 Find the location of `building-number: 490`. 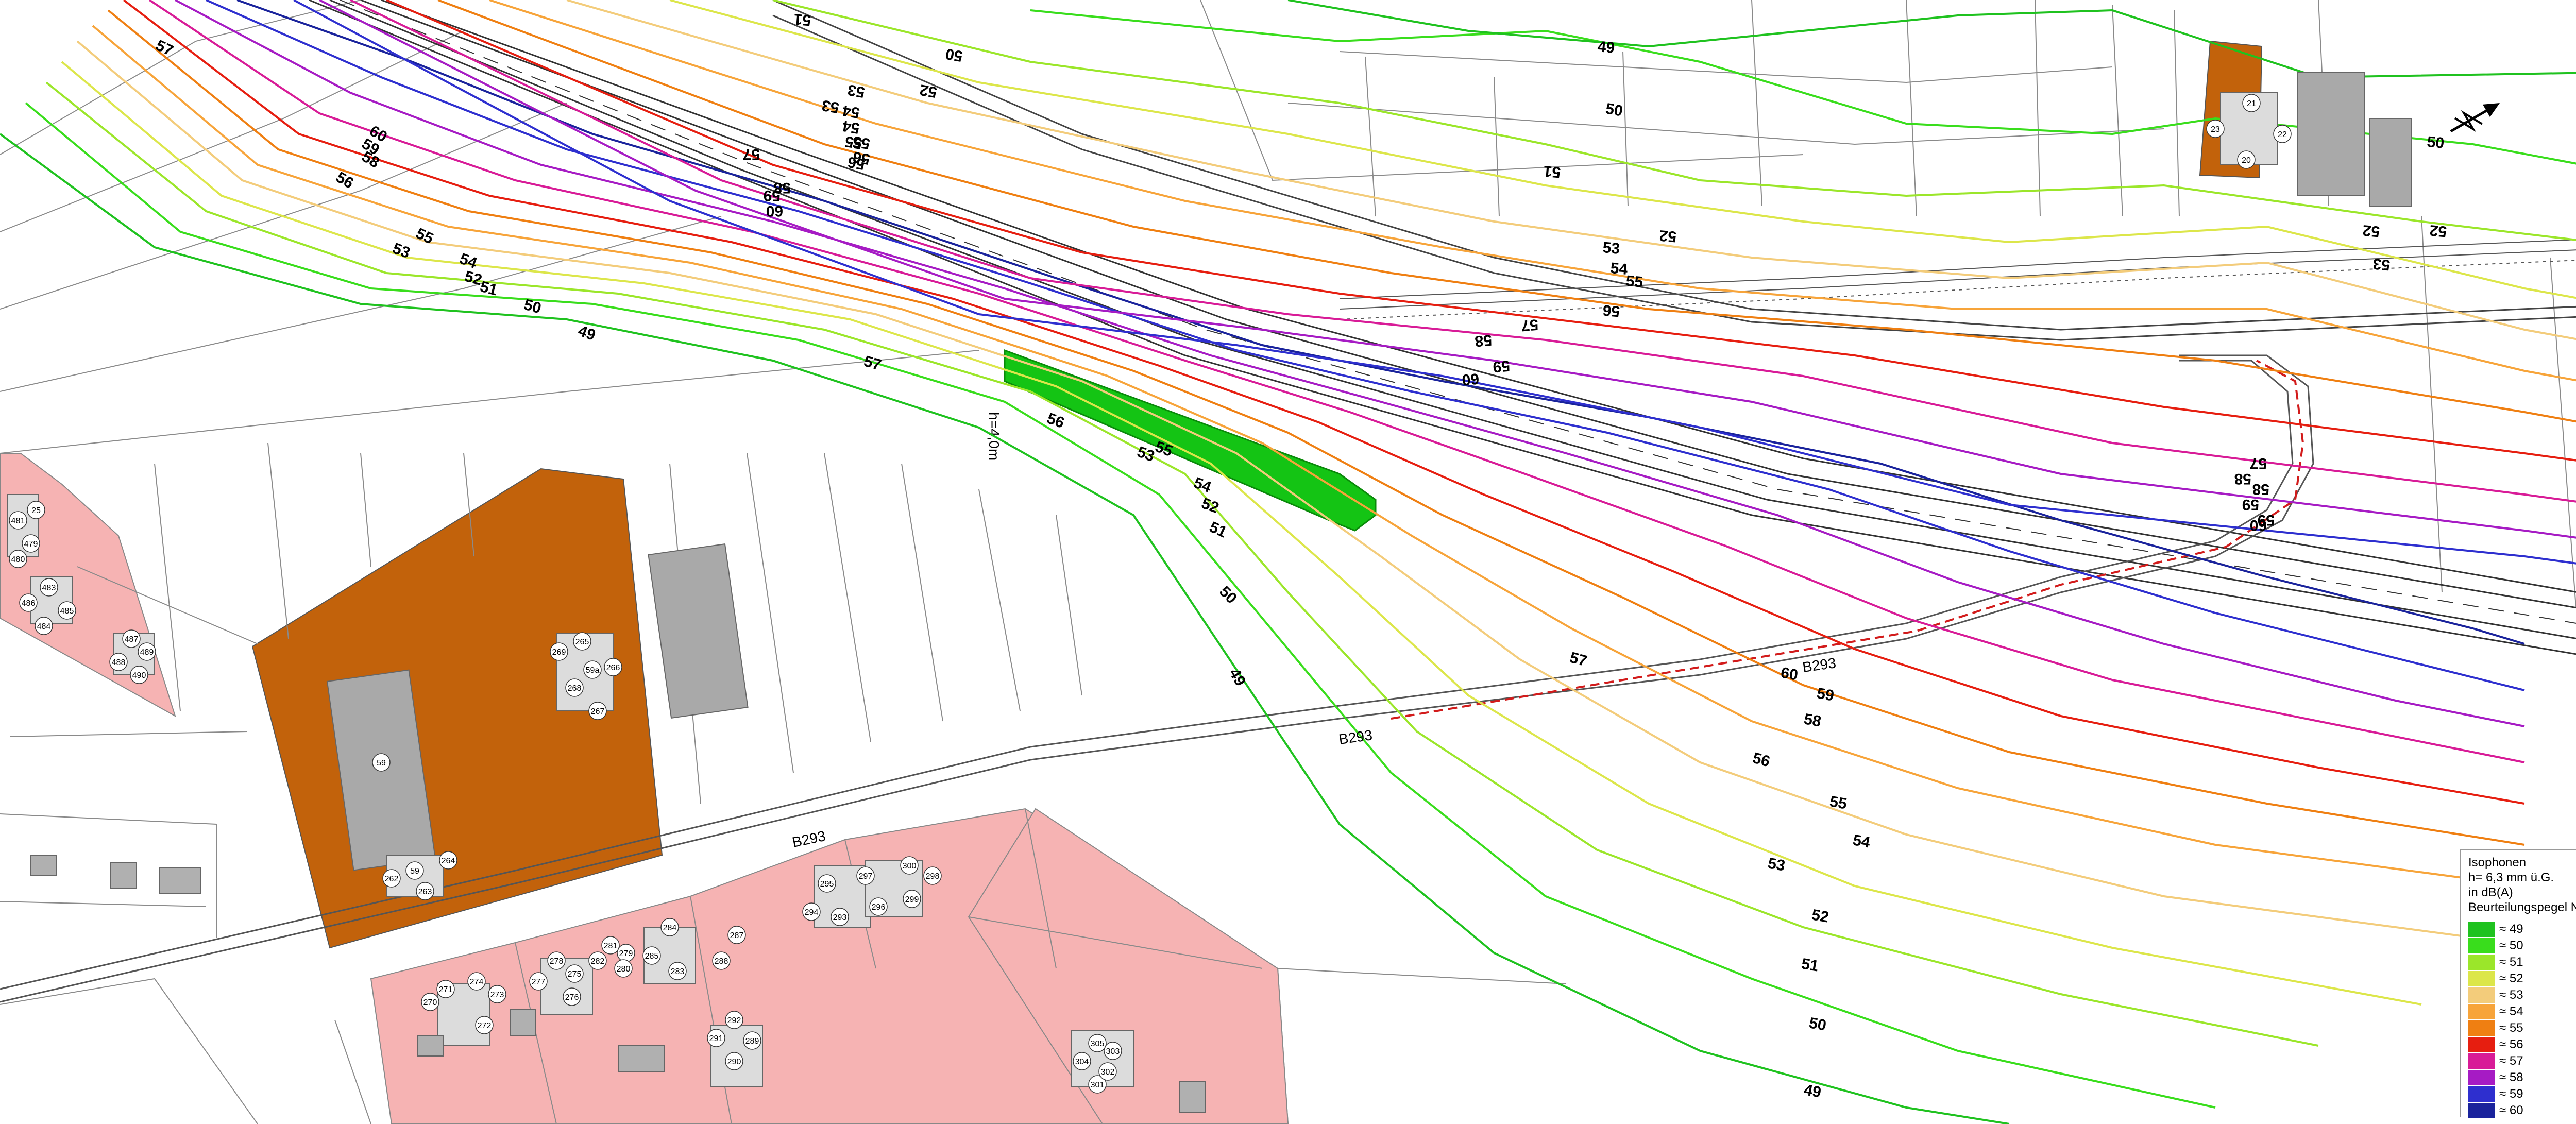

building-number: 490 is located at coordinates (139, 675).